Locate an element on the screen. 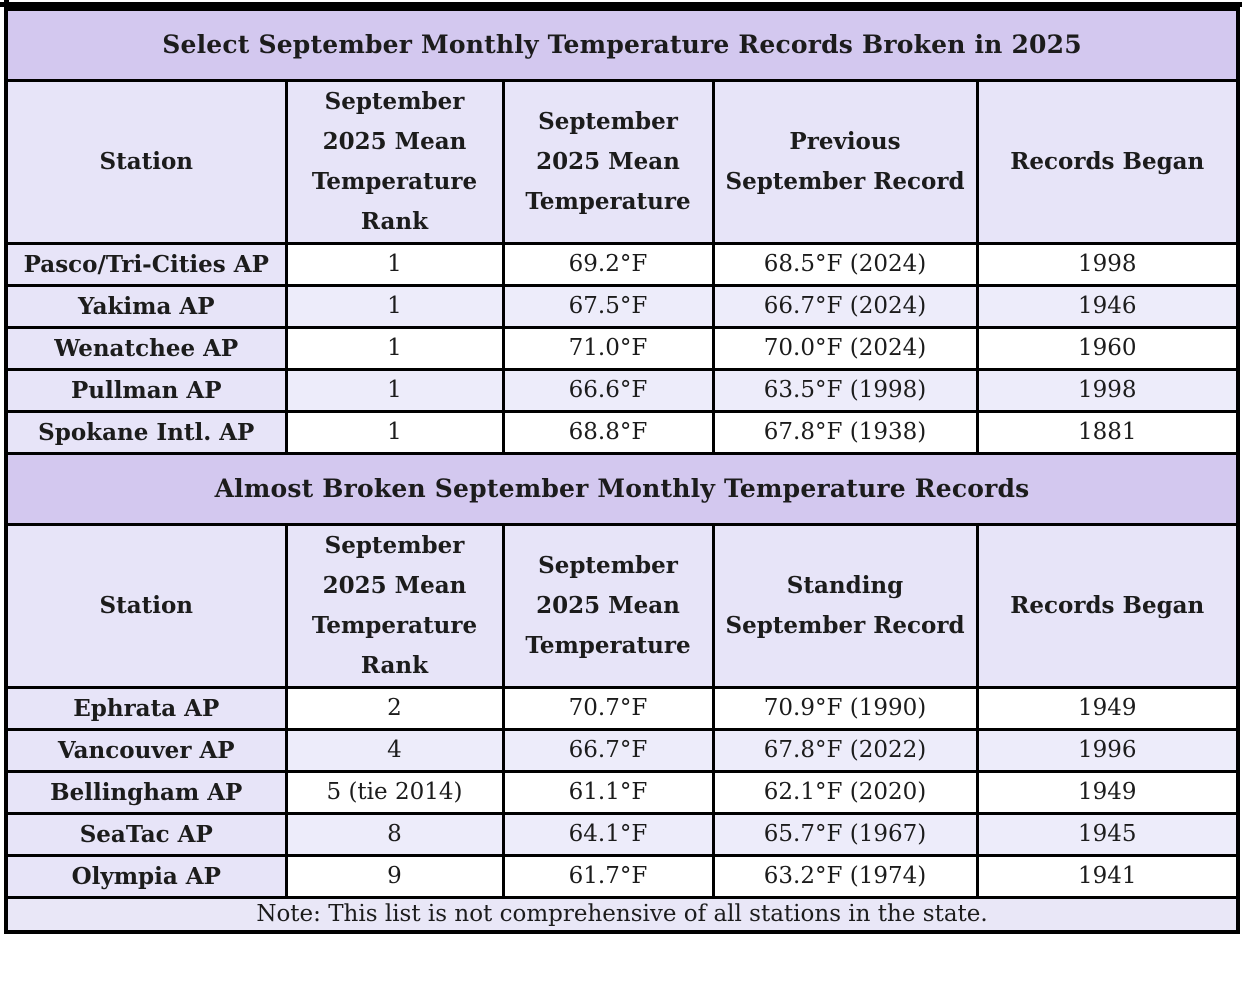 This screenshot has width=1242, height=982. table-row: SeaTac AP 8 64.1°F 65.7°F (1967) 1945 is located at coordinates (622, 834).